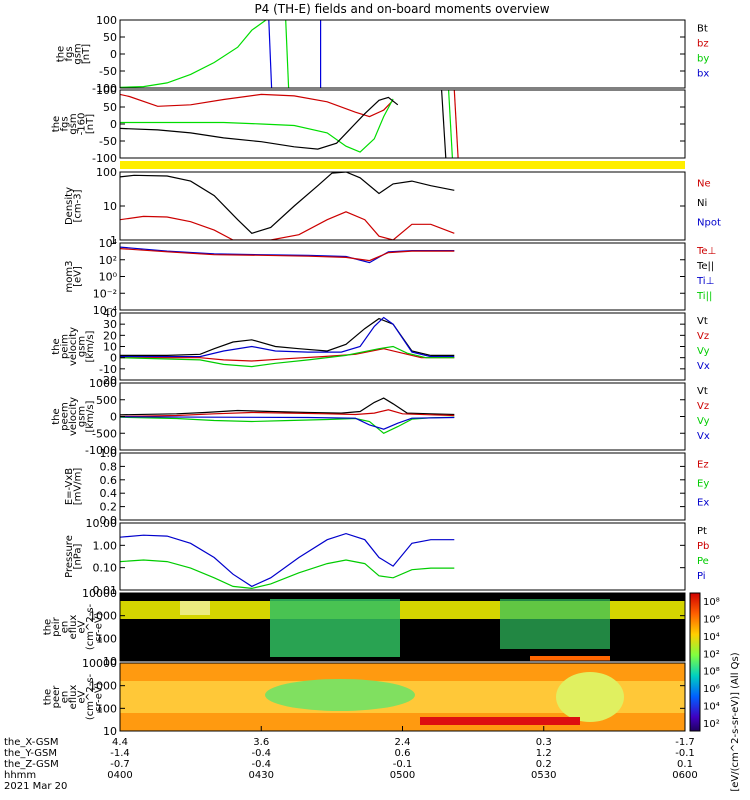  I want to click on y-tick-label: 0.8, so click(109, 466).